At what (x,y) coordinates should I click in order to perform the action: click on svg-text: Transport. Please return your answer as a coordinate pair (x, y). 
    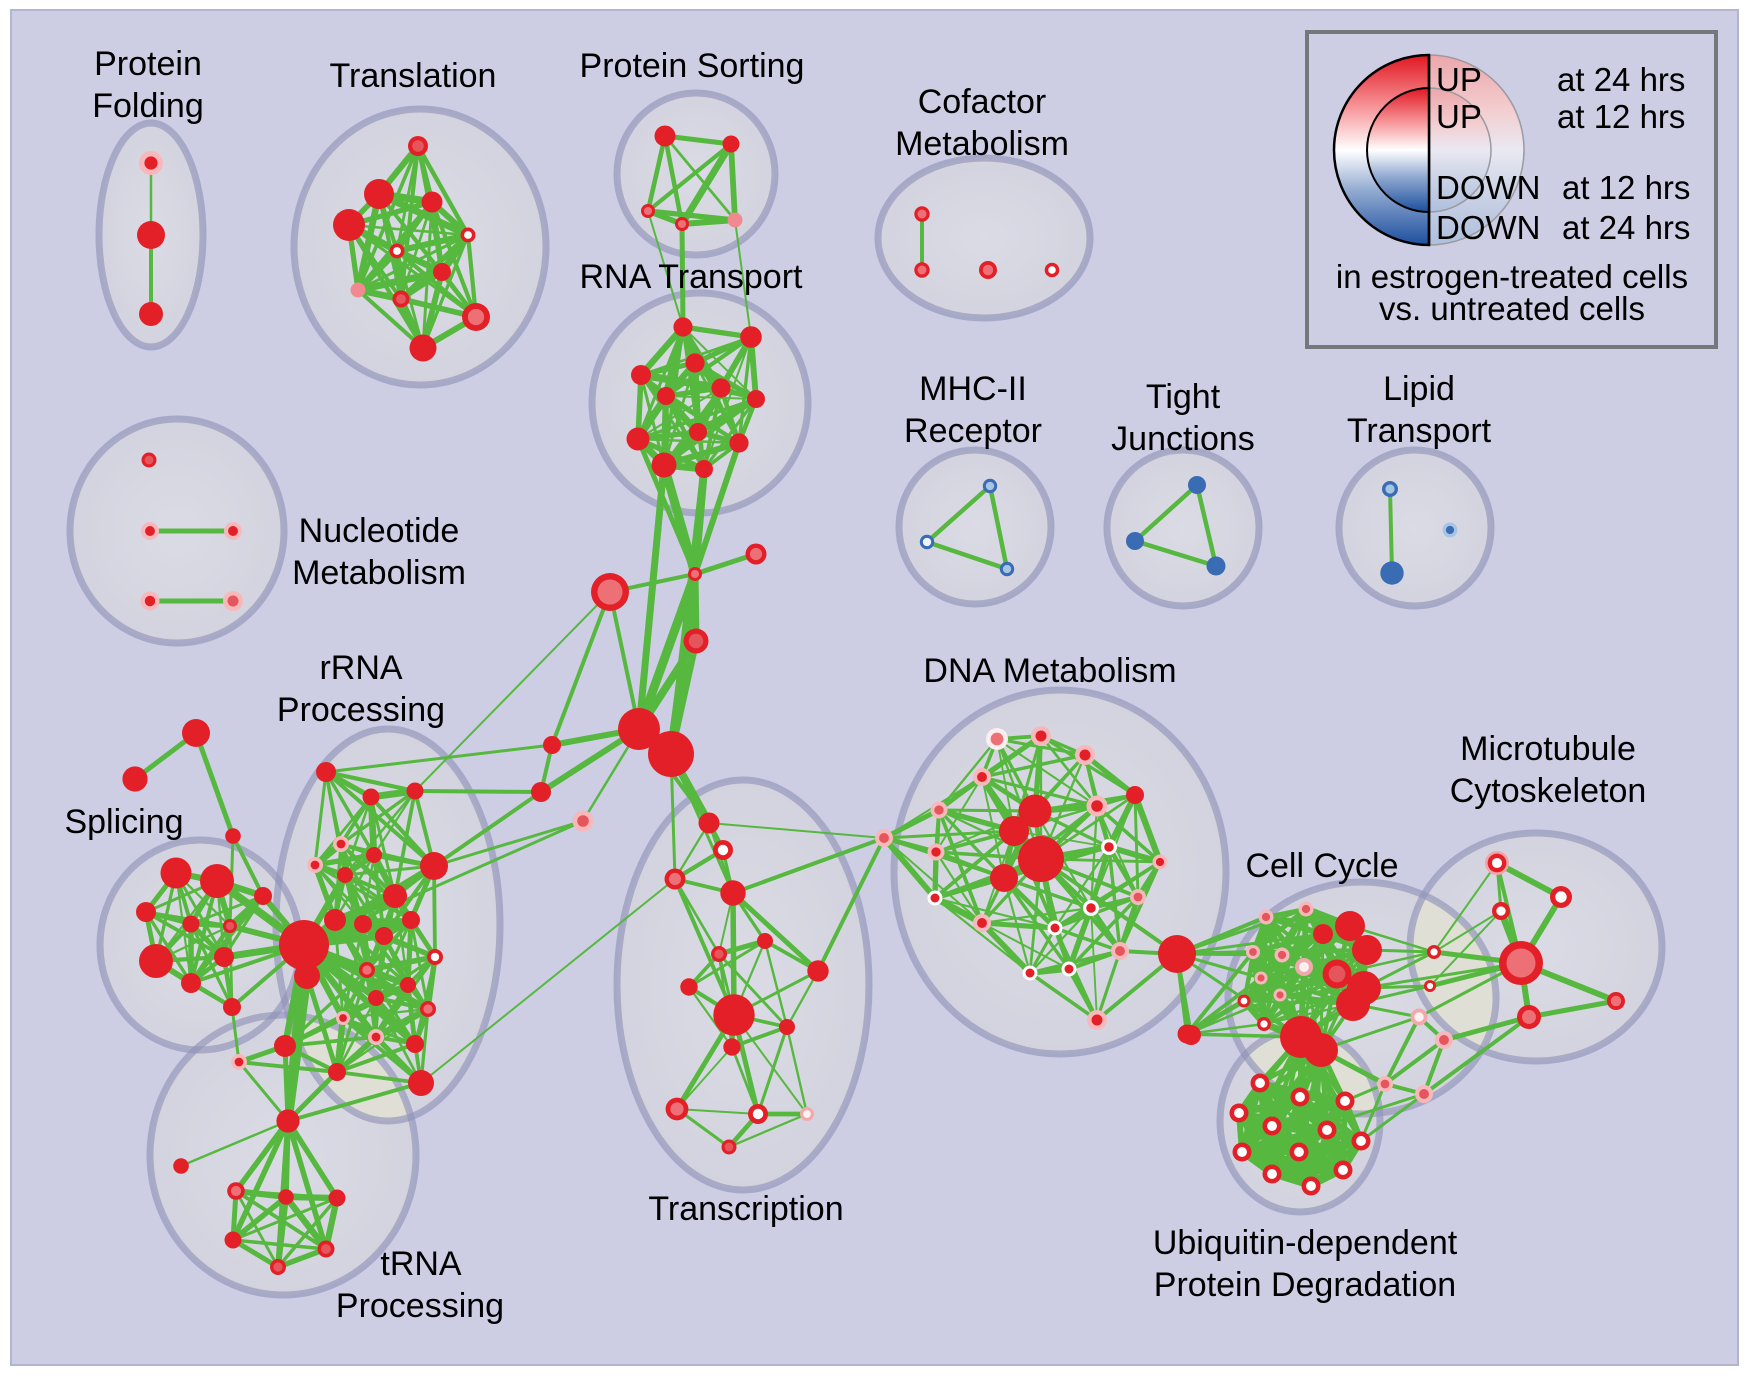
    Looking at the image, I should click on (1419, 431).